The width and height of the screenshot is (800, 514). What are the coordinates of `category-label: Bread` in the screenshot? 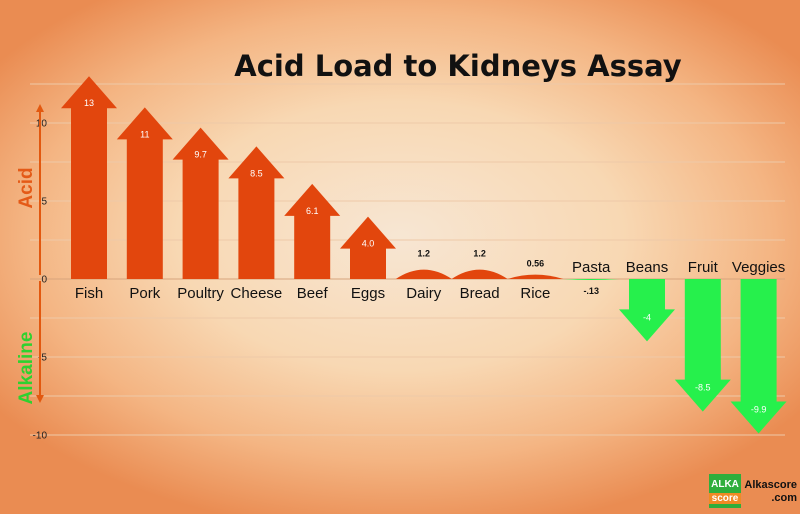 It's located at (480, 293).